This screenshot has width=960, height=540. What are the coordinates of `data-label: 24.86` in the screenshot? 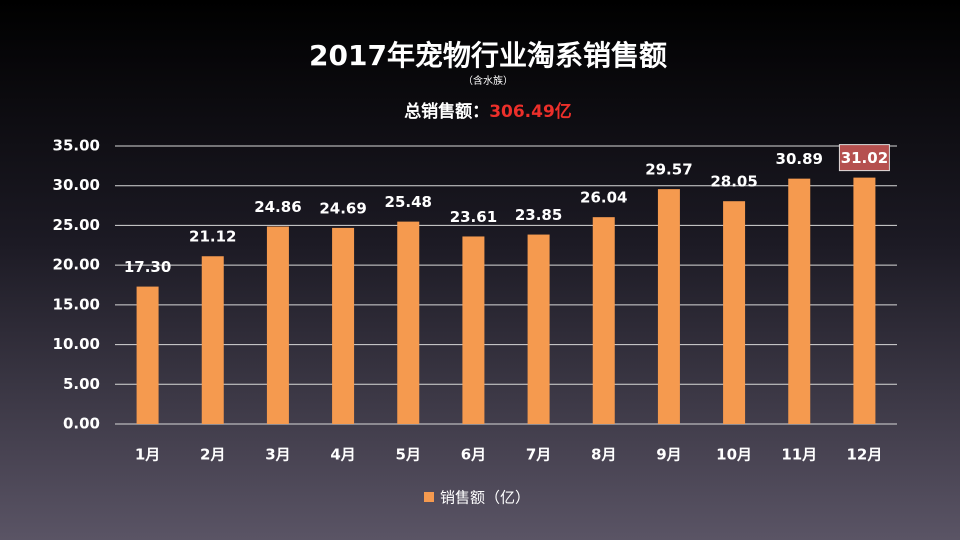 It's located at (277, 207).